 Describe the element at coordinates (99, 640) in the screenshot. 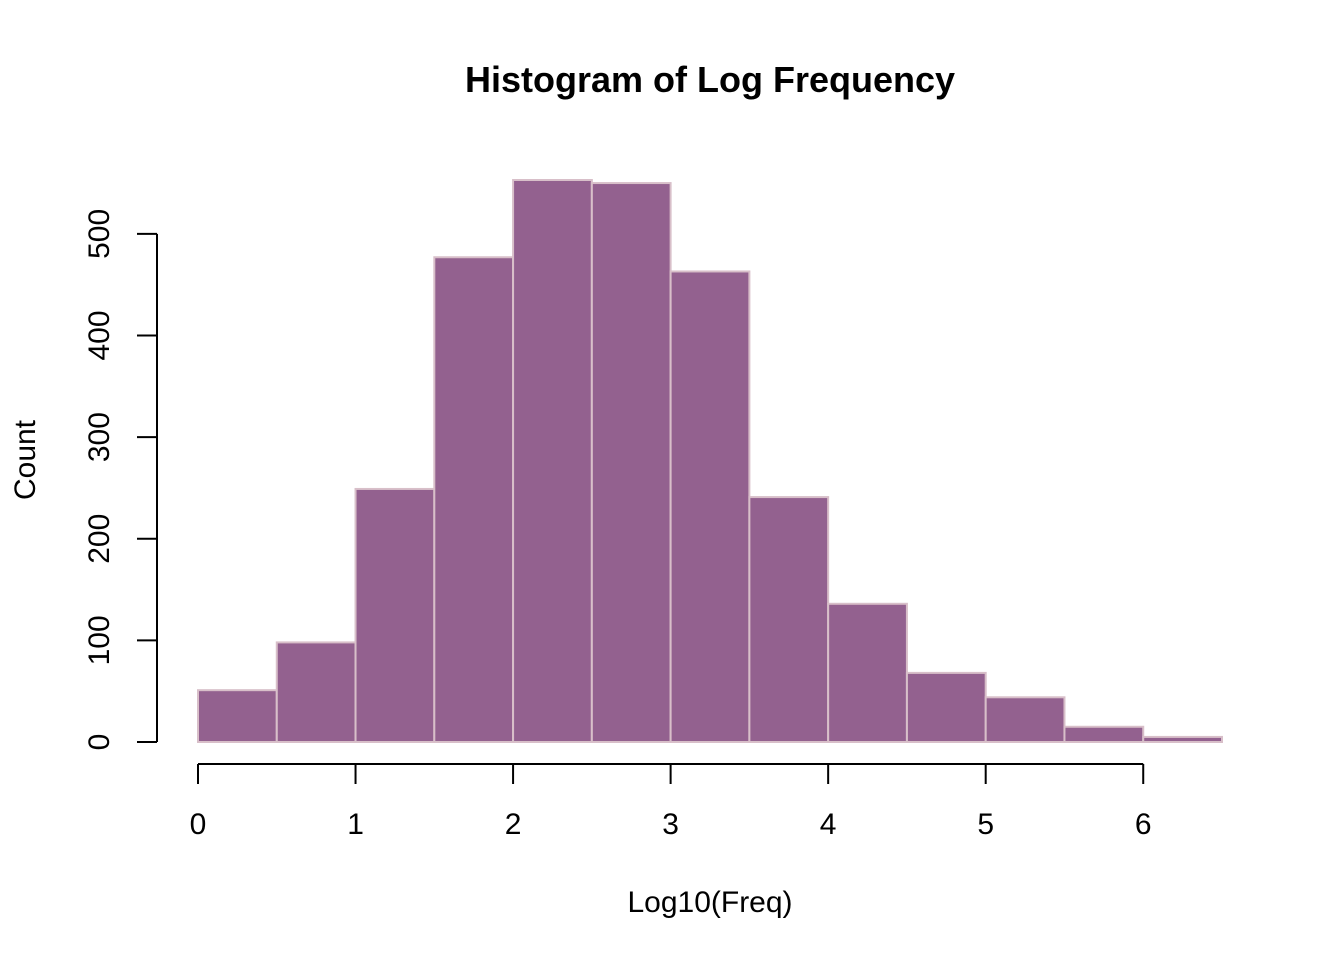

I see `y-tick-label: 100` at that location.